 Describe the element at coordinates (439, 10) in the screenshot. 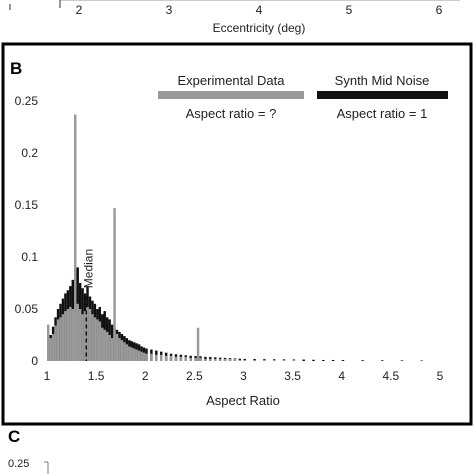

I see `panel-a-tick-label: 6` at that location.